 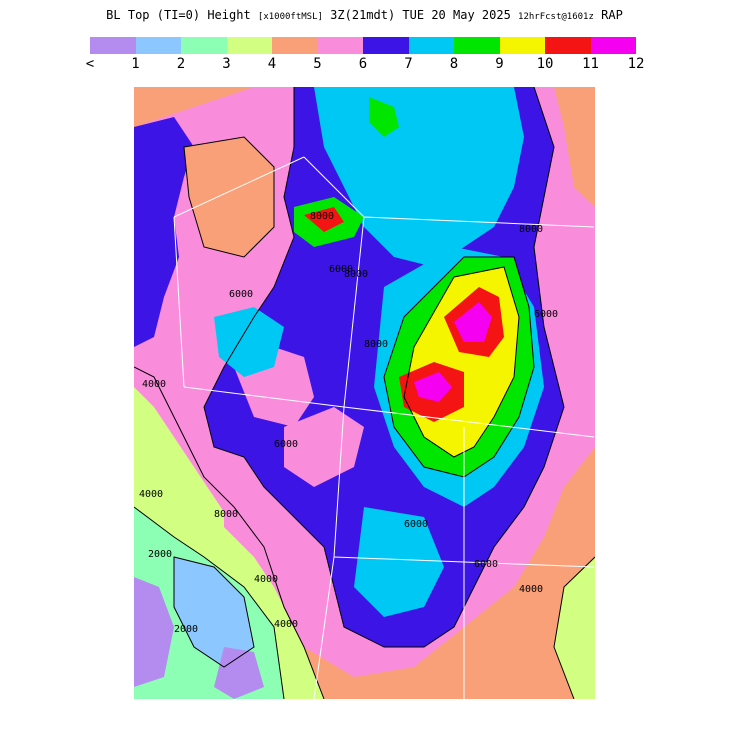 I want to click on legend-tick: <, so click(x=90, y=64).